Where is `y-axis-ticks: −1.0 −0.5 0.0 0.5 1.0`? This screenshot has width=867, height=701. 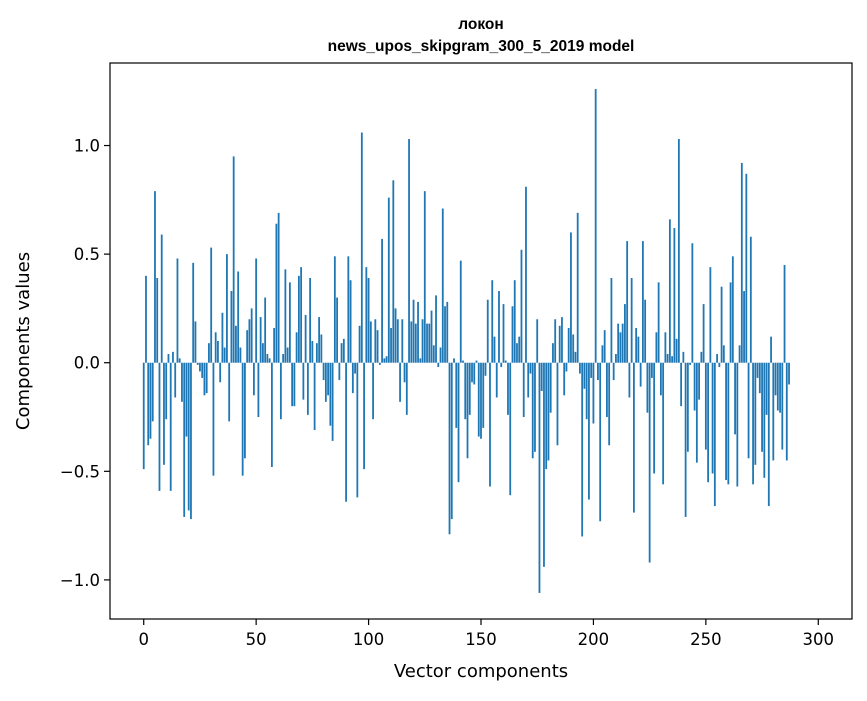
y-axis-ticks: −1.0 −0.5 0.0 0.5 1.0 is located at coordinates (85, 363).